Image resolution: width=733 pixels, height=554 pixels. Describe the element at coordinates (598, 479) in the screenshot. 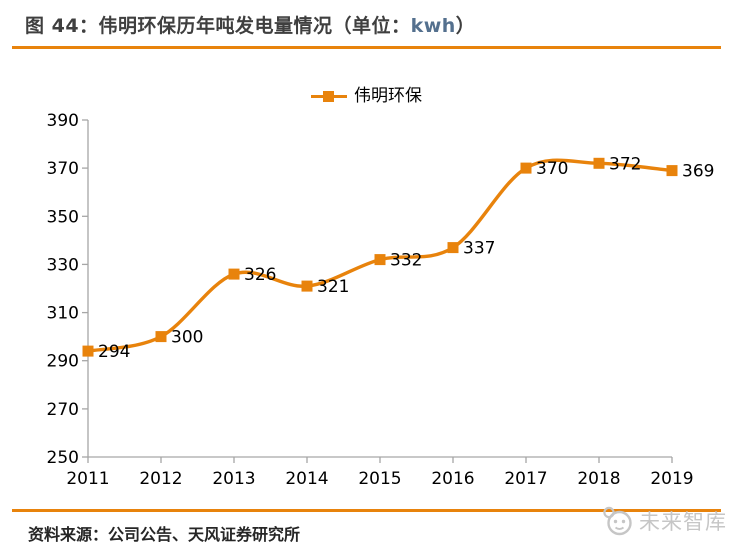

I see `svg-text: 2018` at that location.